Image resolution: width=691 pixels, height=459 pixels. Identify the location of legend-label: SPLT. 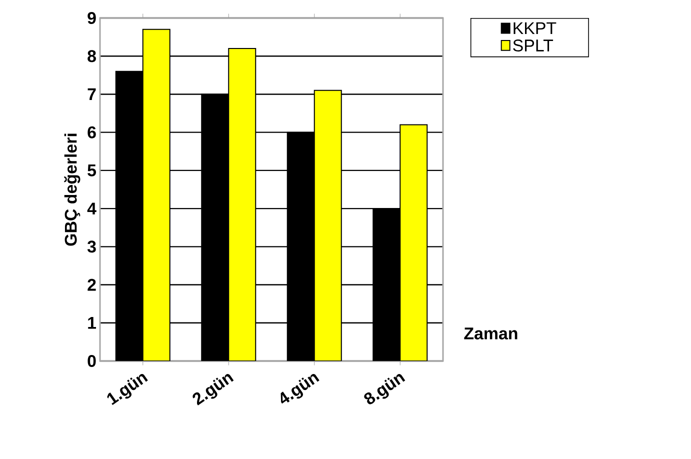
(533, 46).